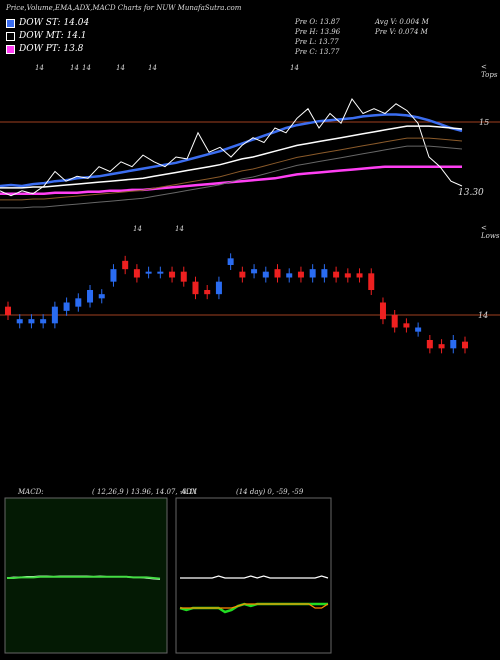  I want to click on legend-item-mt: DOW MT: 14.1, so click(46, 36).